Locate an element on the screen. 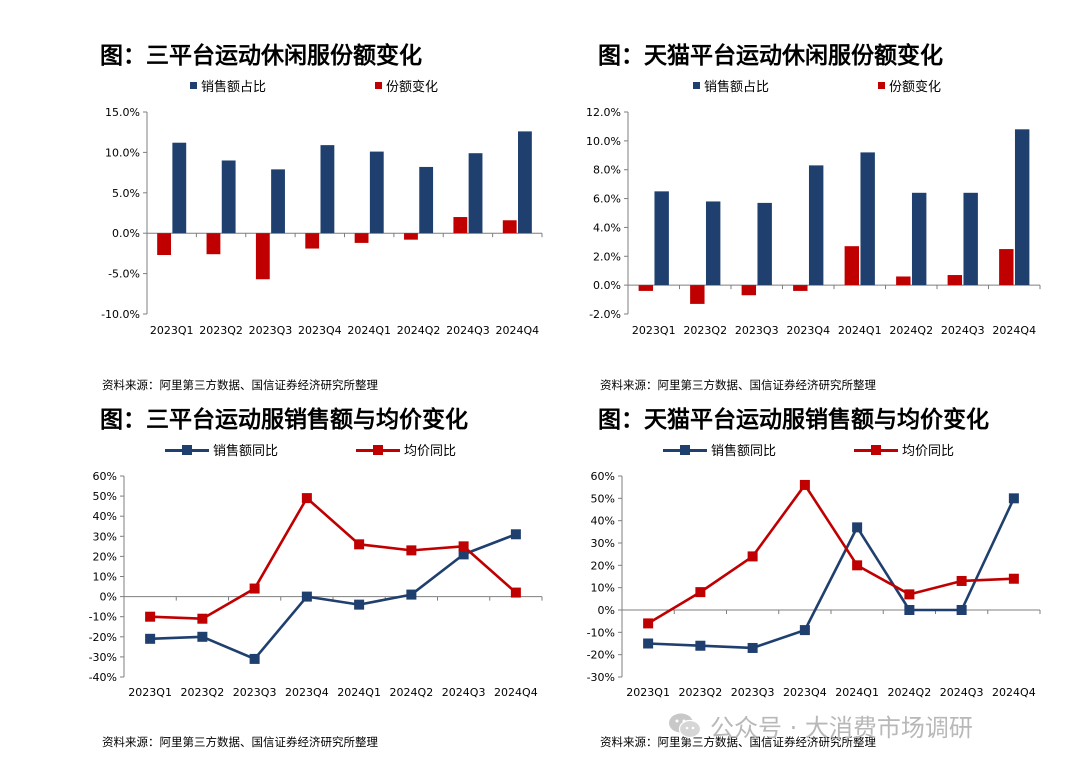 The image size is (1079, 771). y-tick-label: -30% is located at coordinates (601, 677).